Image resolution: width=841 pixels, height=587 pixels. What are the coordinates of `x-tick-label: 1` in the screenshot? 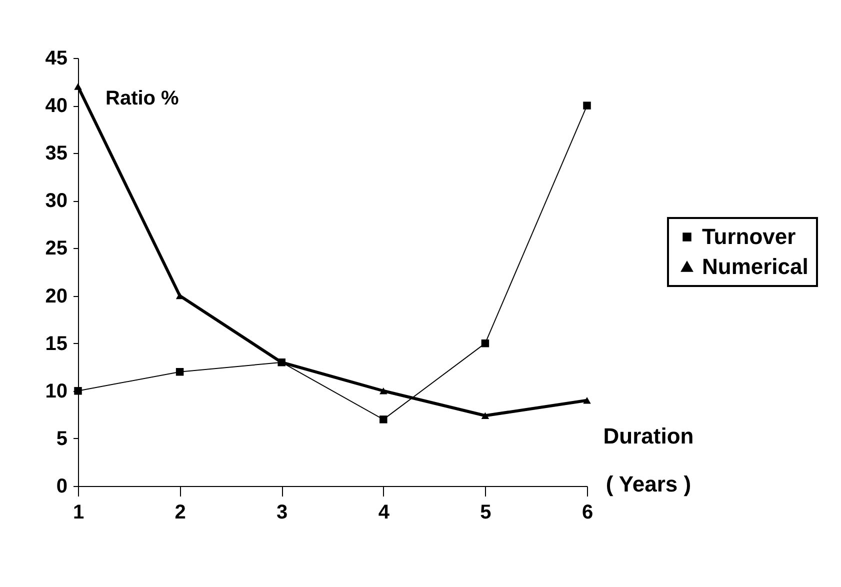 It's located at (78, 513).